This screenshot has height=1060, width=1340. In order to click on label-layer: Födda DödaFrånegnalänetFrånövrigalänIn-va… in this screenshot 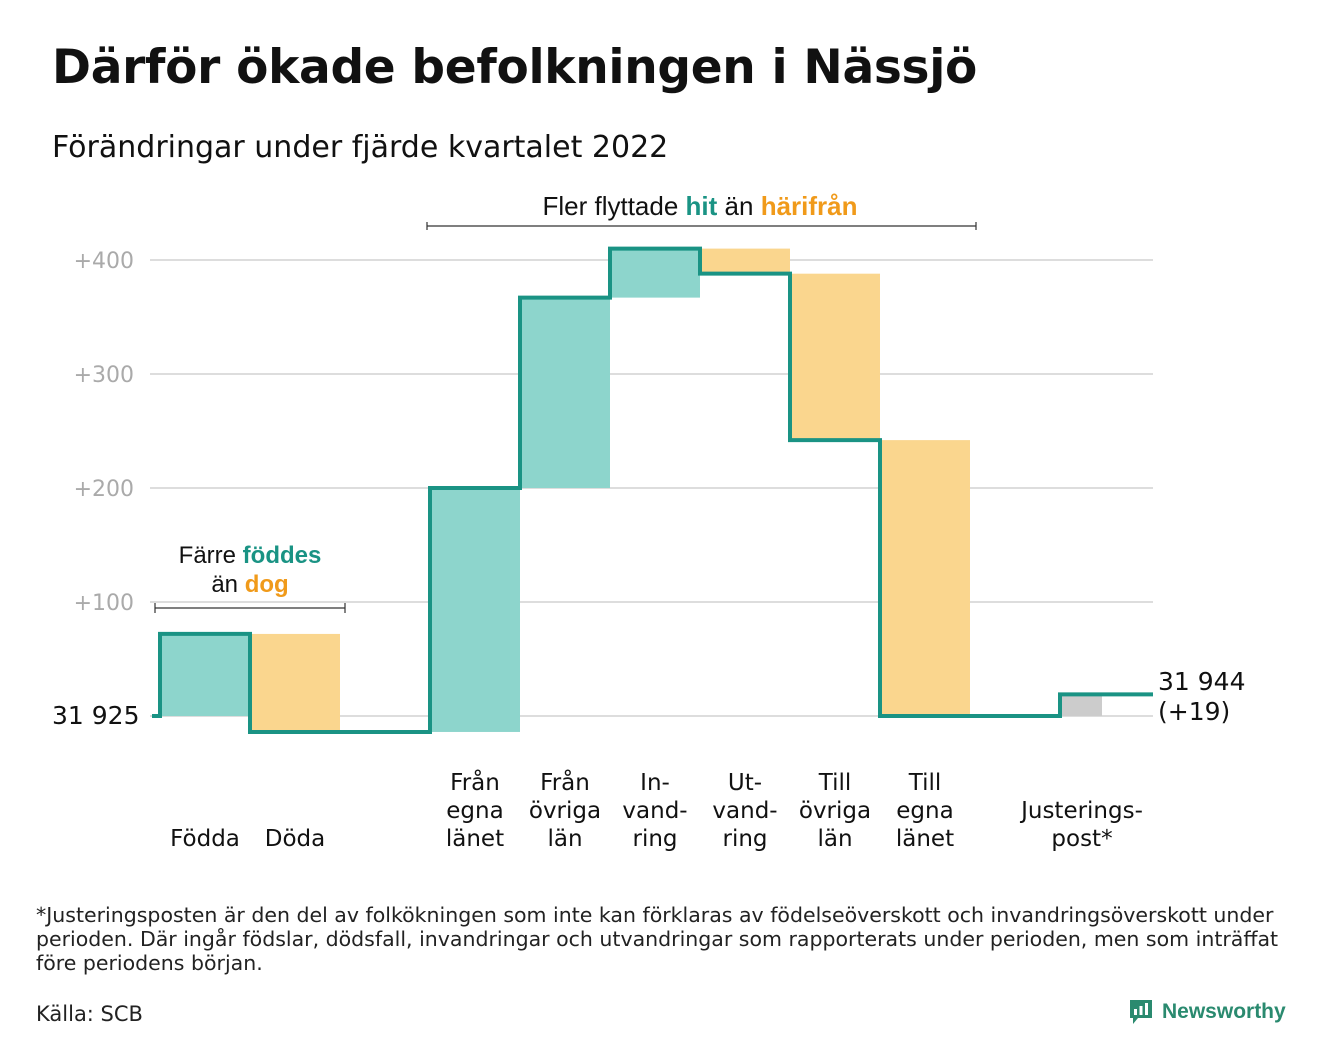, I will do `click(656, 810)`.